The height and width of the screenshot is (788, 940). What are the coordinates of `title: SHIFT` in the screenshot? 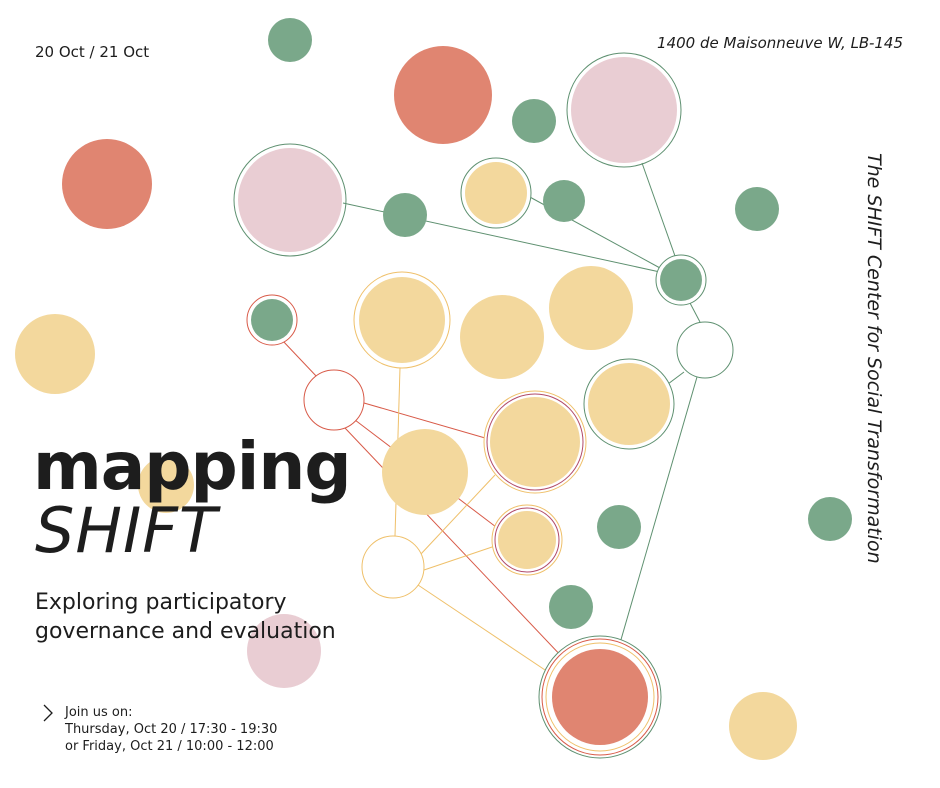 It's located at (126, 530).